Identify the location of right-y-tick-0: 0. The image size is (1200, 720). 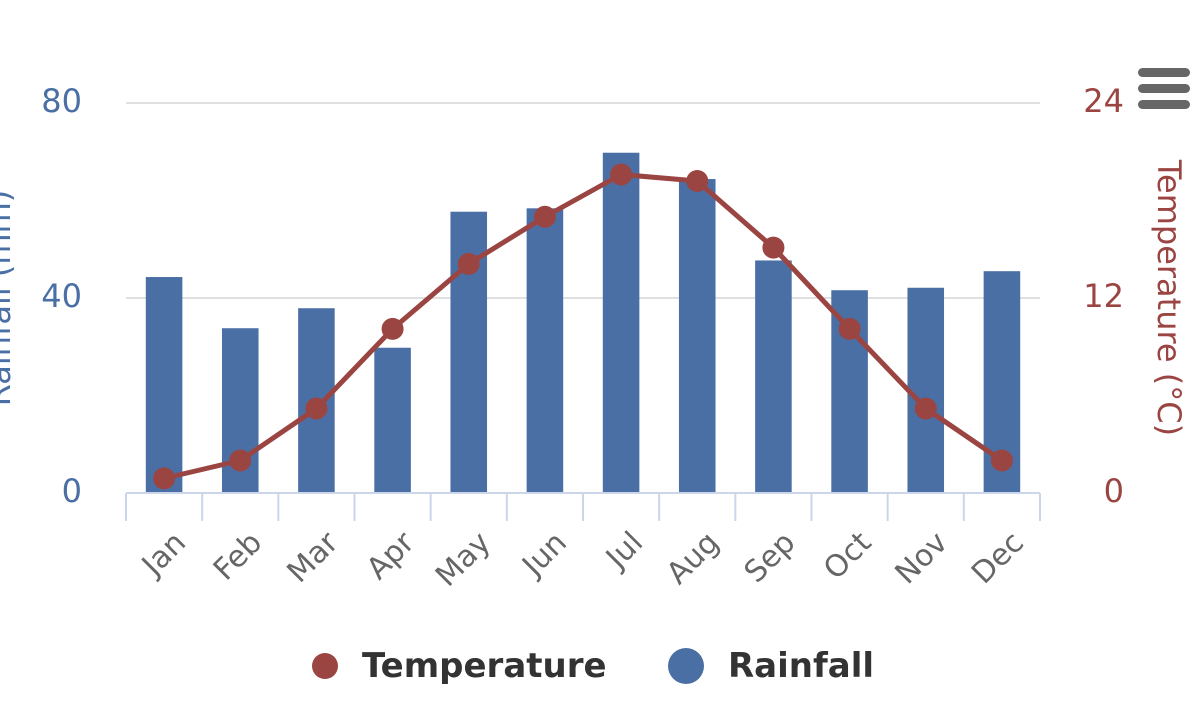
(1114, 491).